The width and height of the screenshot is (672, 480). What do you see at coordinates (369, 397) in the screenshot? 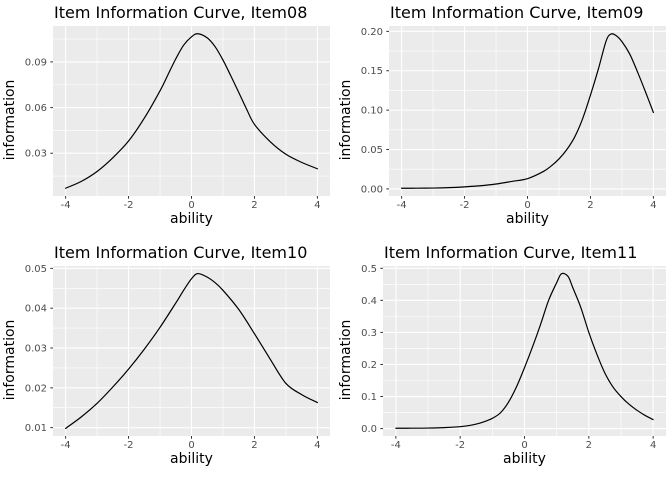
I see `svg-text: 0.1` at bounding box center [369, 397].